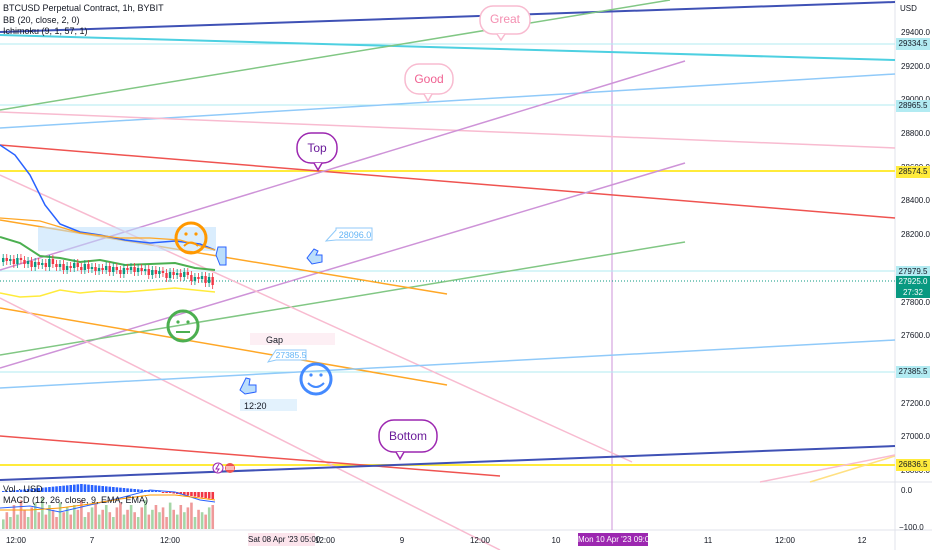 This screenshot has width=932, height=555. I want to click on bb-lower, so click(108, 292).